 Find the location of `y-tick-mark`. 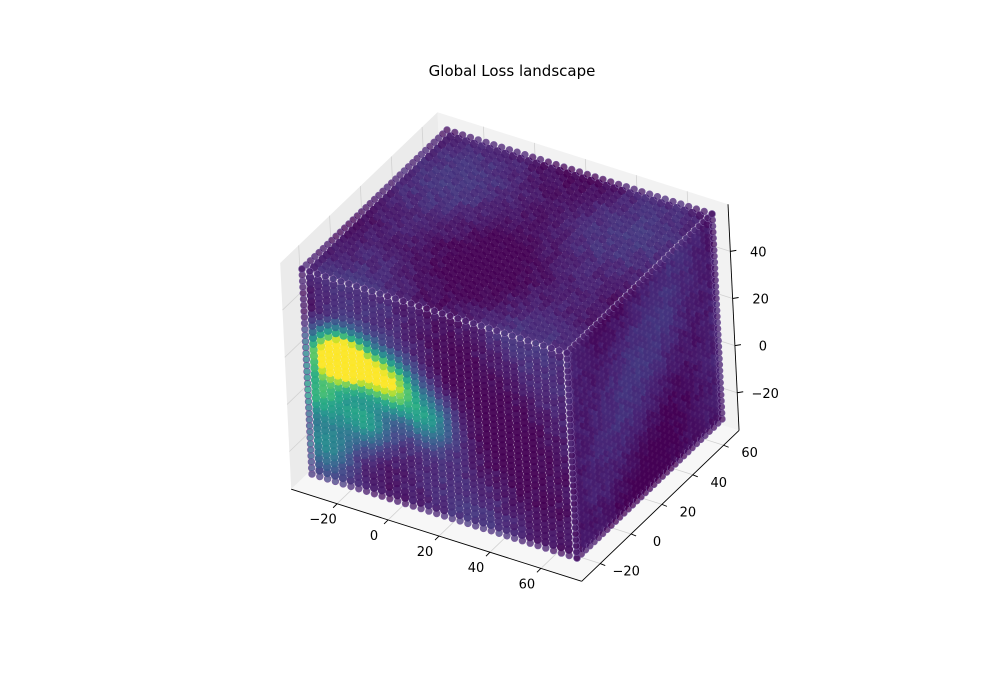

y-tick-mark is located at coordinates (633, 535).